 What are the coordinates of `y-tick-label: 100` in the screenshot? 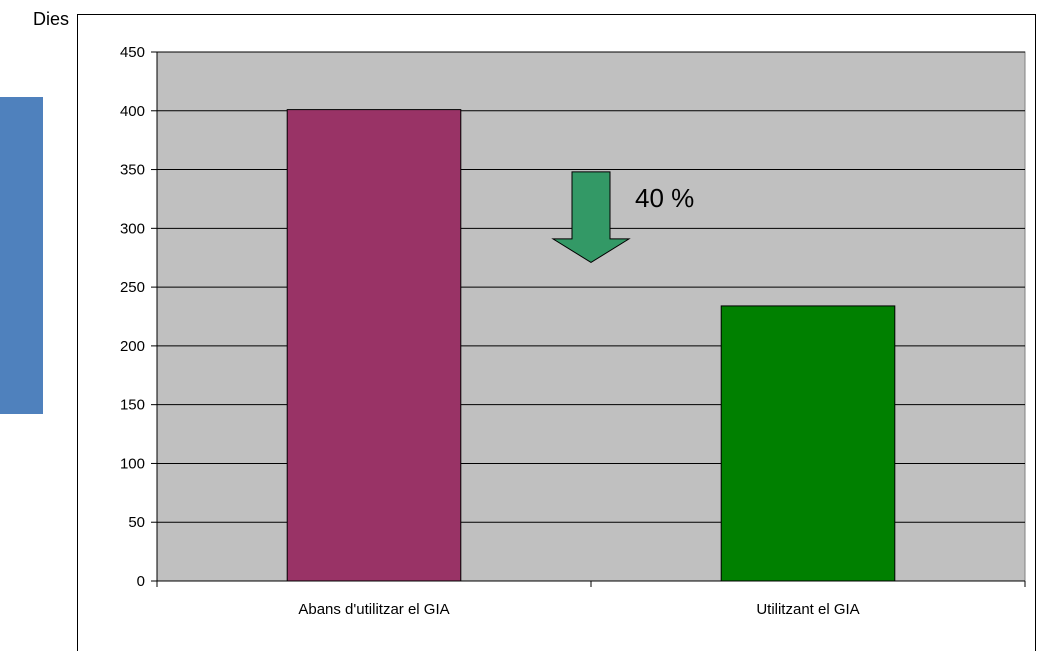 It's located at (132, 463).